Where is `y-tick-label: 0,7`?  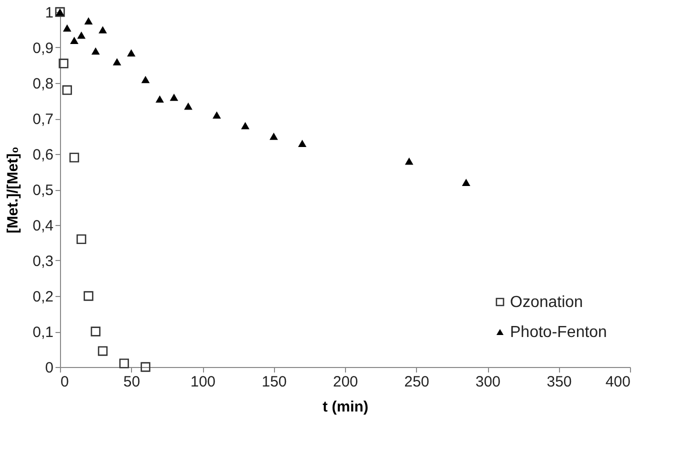 y-tick-label: 0,7 is located at coordinates (43, 119).